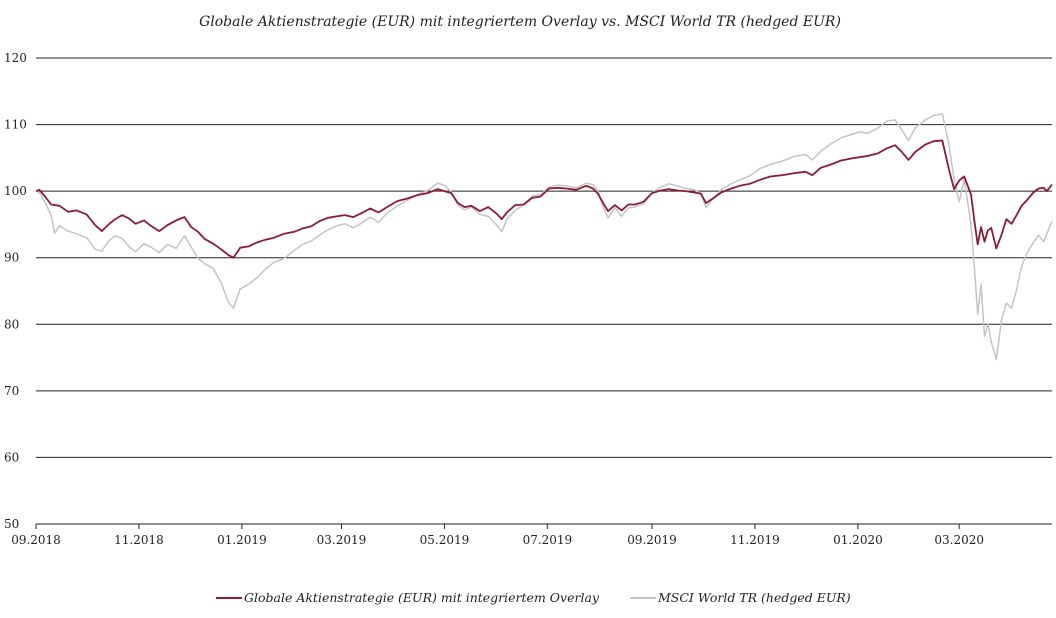 The image size is (1056, 618). What do you see at coordinates (342, 540) in the screenshot?
I see `x-tick-label: 03.2019` at bounding box center [342, 540].